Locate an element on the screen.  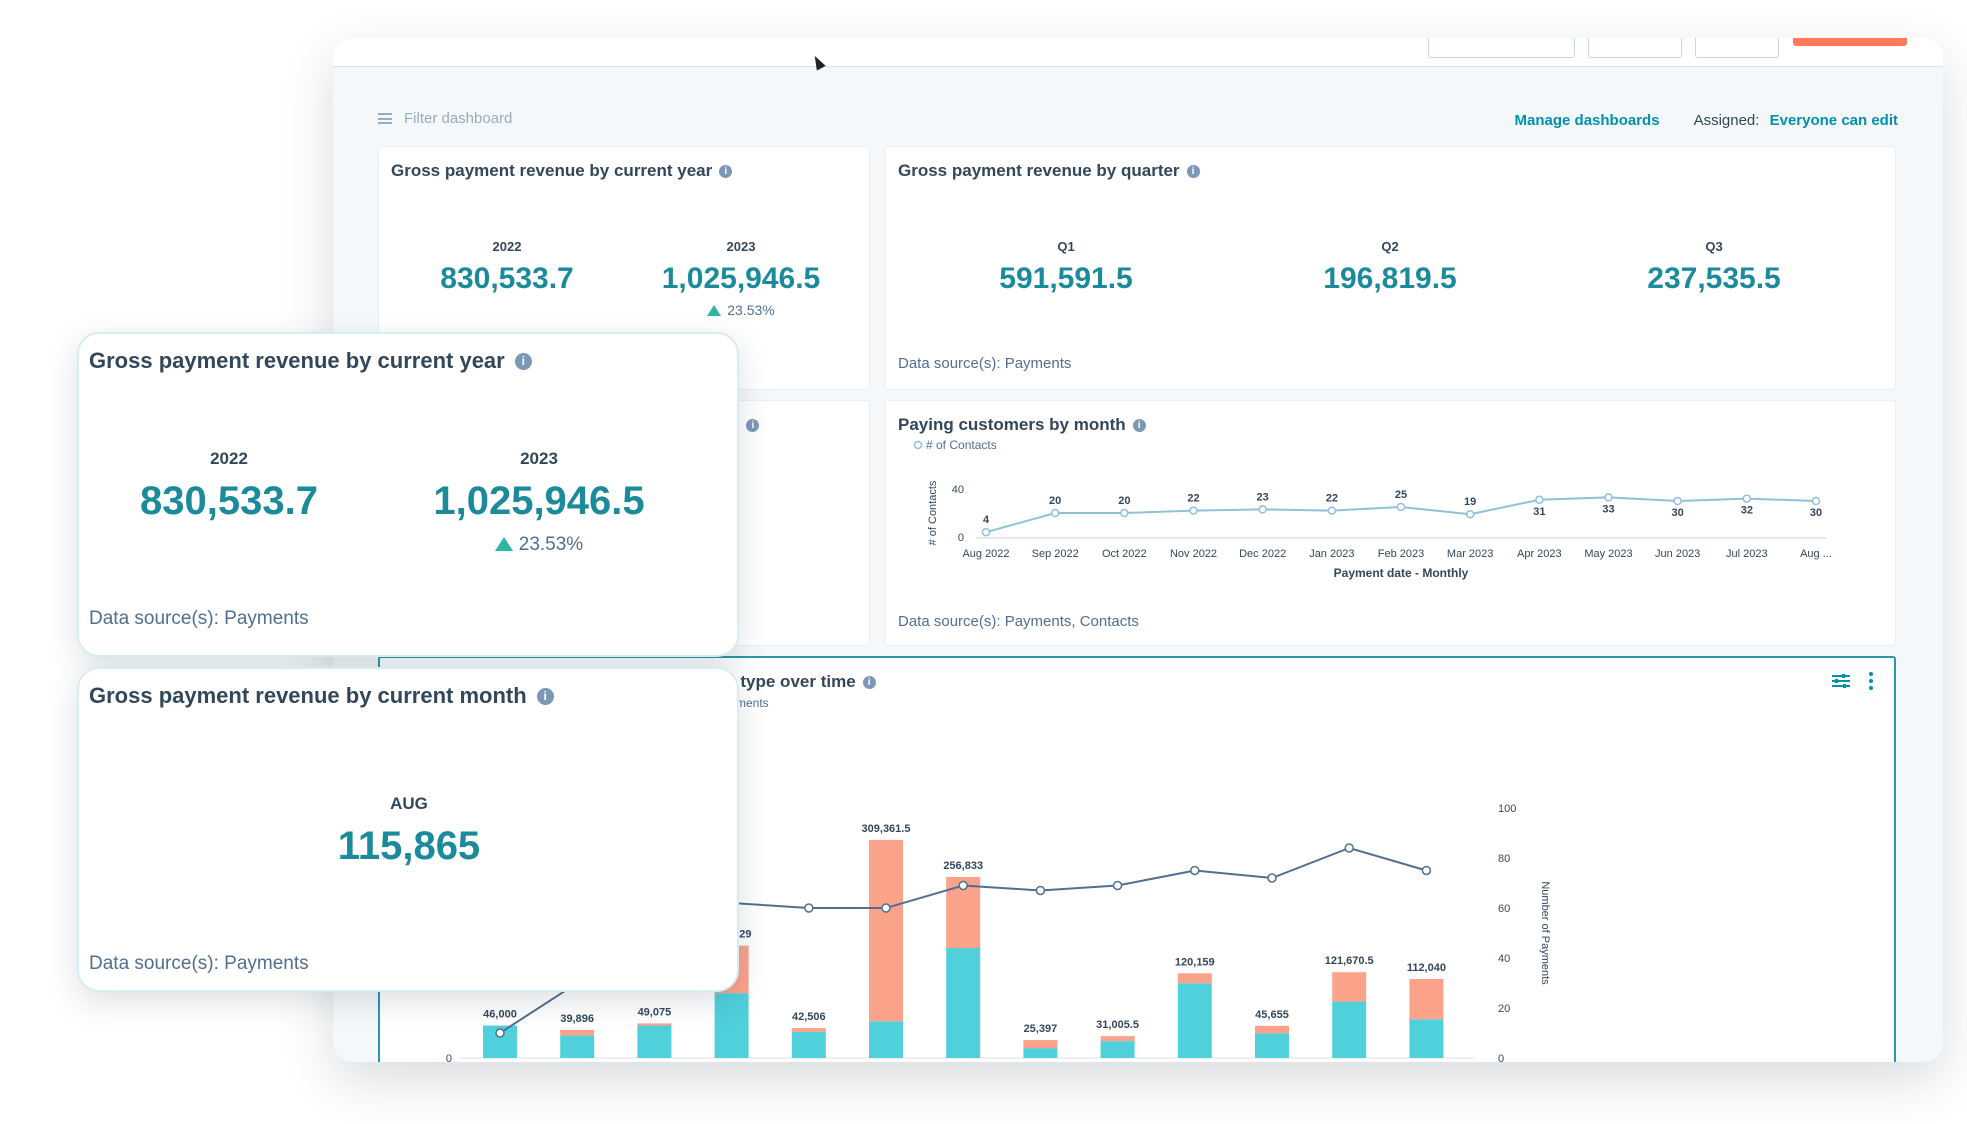
kpi-q3: Q3 237,535.5 is located at coordinates (1714, 267).